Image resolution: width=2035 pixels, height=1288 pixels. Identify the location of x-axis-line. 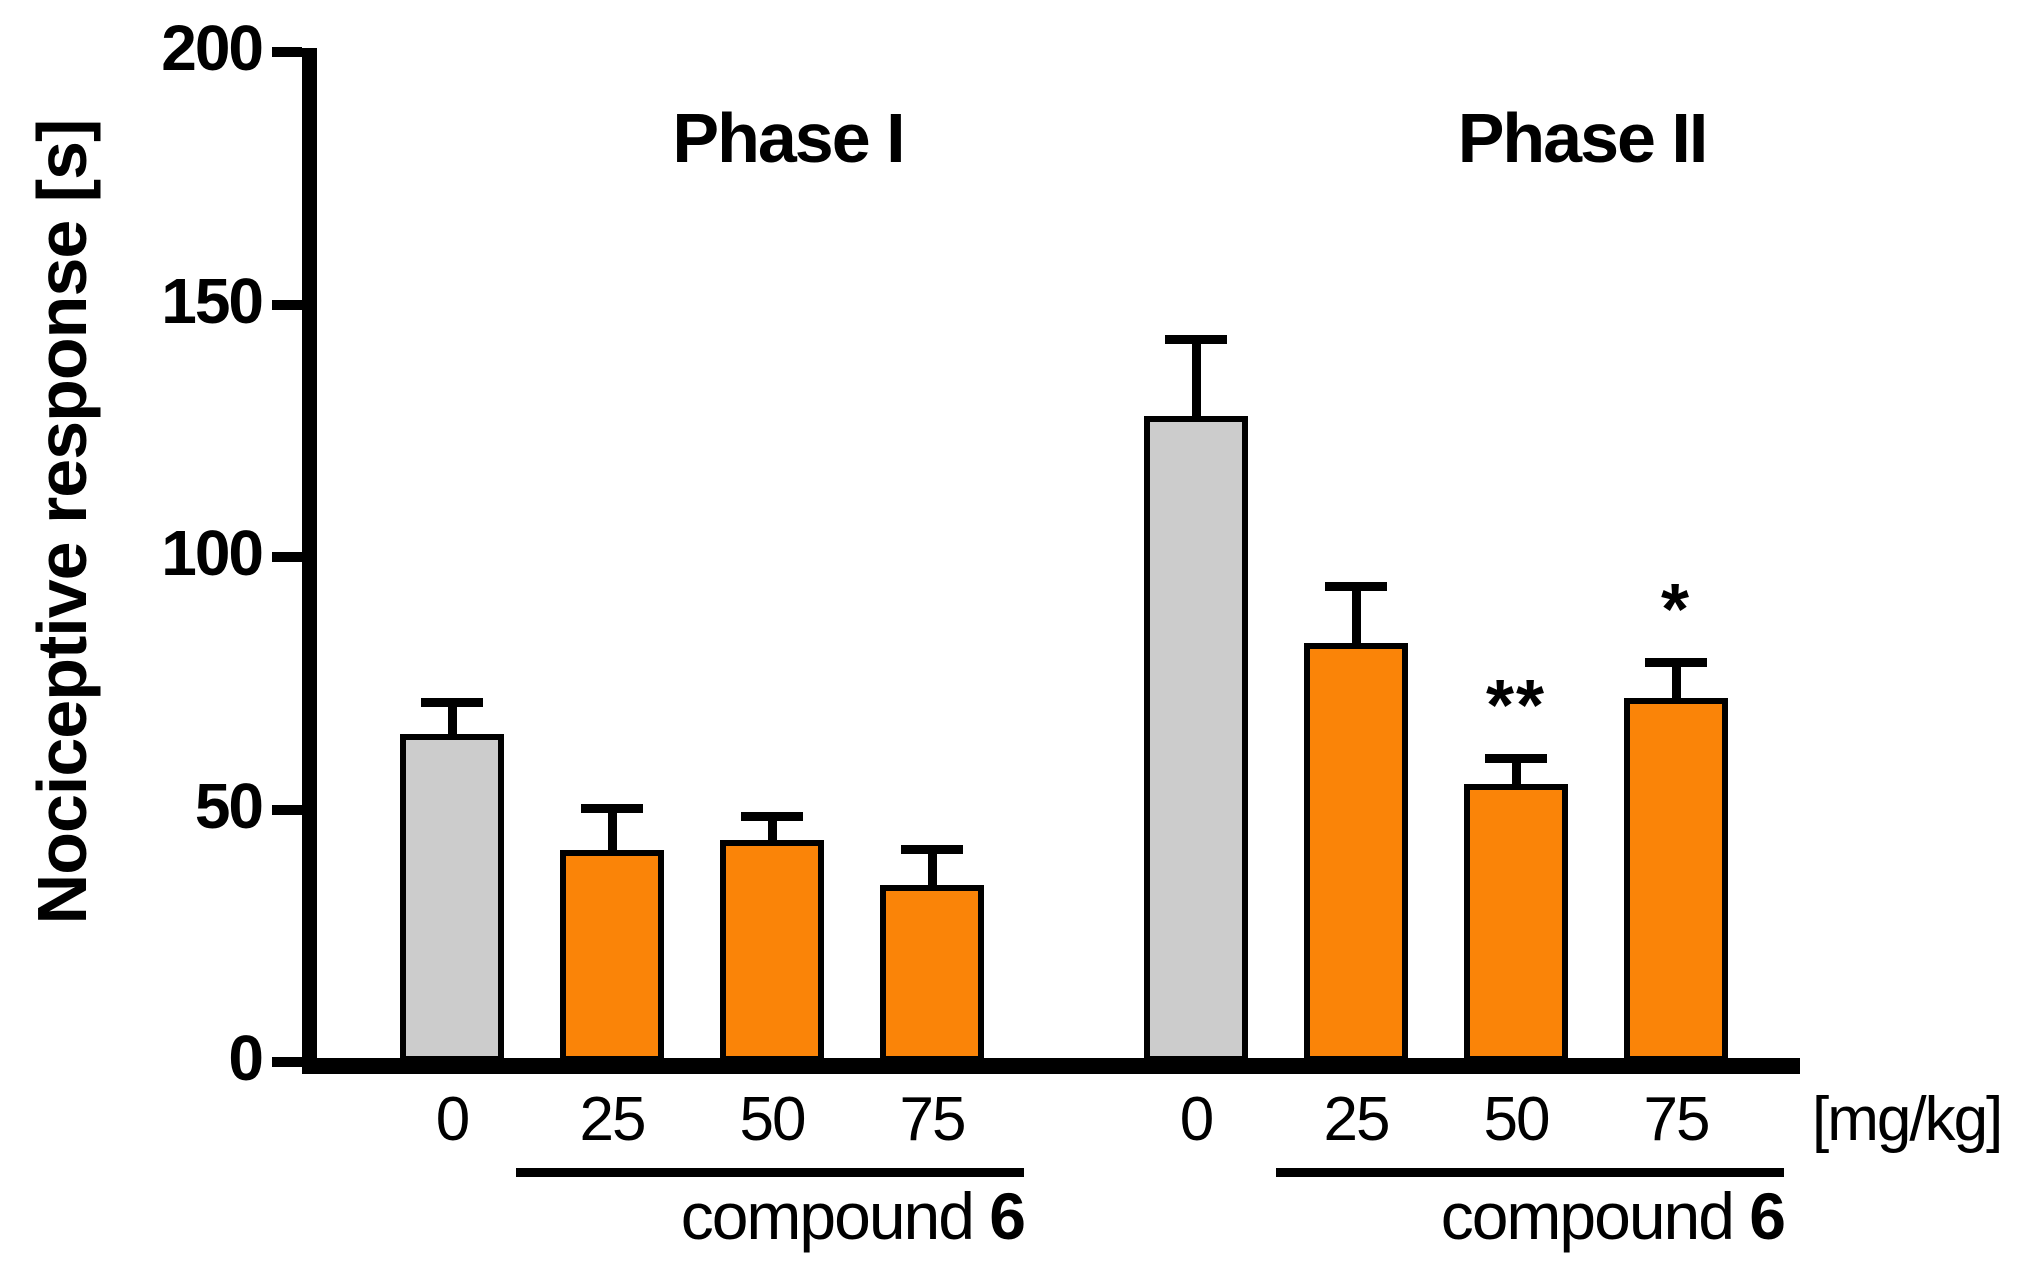
(1051, 1066).